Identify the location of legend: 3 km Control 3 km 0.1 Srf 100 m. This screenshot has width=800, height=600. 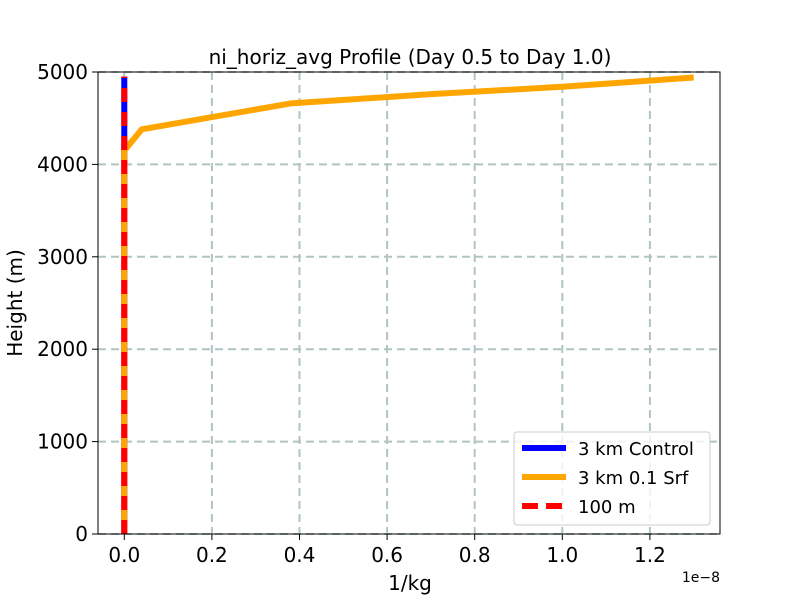
(612, 478).